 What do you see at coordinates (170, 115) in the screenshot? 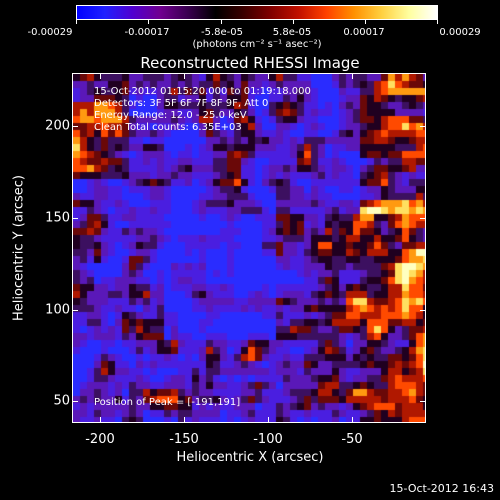
I see `info-energy-range: Energy Range: 12.0 - 25.0 keV` at bounding box center [170, 115].